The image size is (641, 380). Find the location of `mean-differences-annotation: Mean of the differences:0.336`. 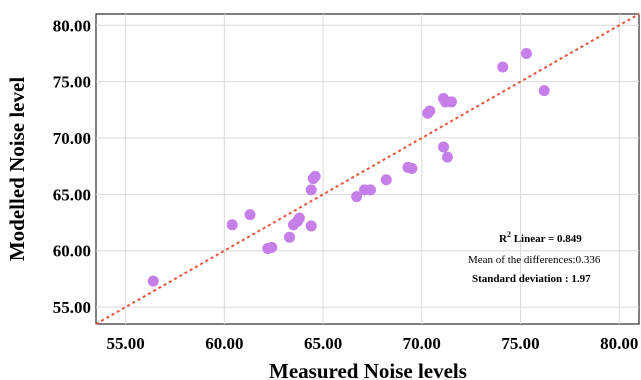

mean-differences-annotation: Mean of the differences:0.336 is located at coordinates (534, 260).